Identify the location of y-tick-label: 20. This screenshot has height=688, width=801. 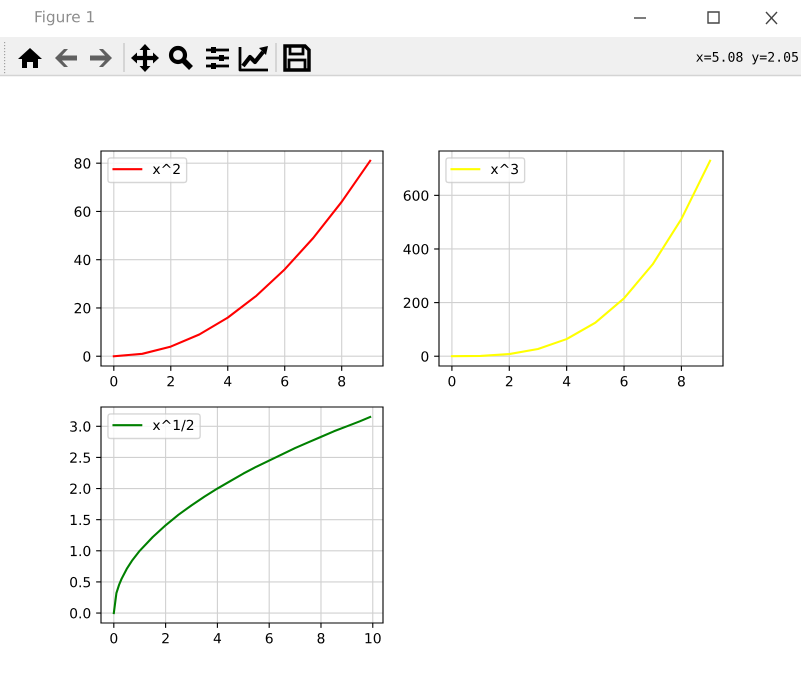
(82, 308).